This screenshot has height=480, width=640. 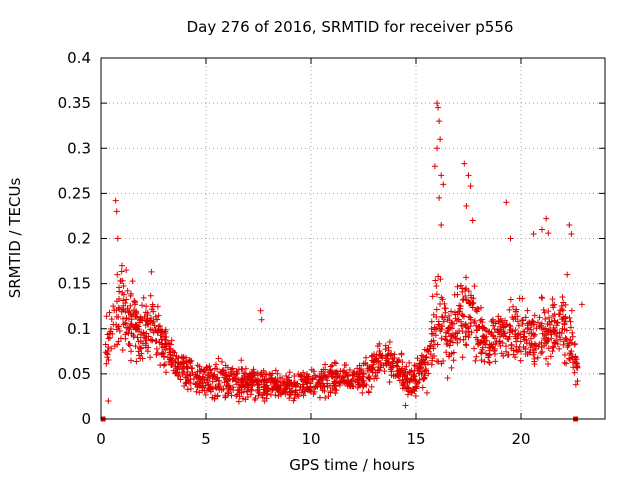 What do you see at coordinates (79, 329) in the screenshot?
I see `y-tick-label: 0.1` at bounding box center [79, 329].